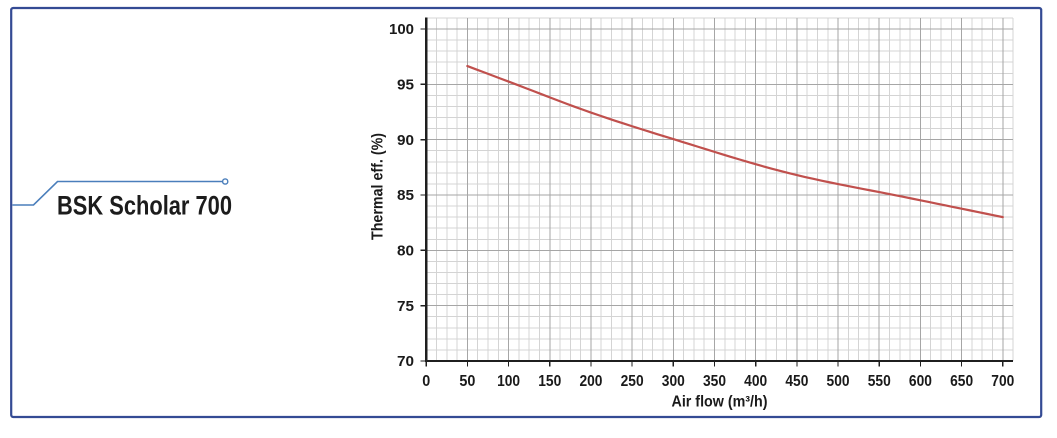 The height and width of the screenshot is (438, 1057). Describe the element at coordinates (405, 85) in the screenshot. I see `svg-text: 95` at that location.